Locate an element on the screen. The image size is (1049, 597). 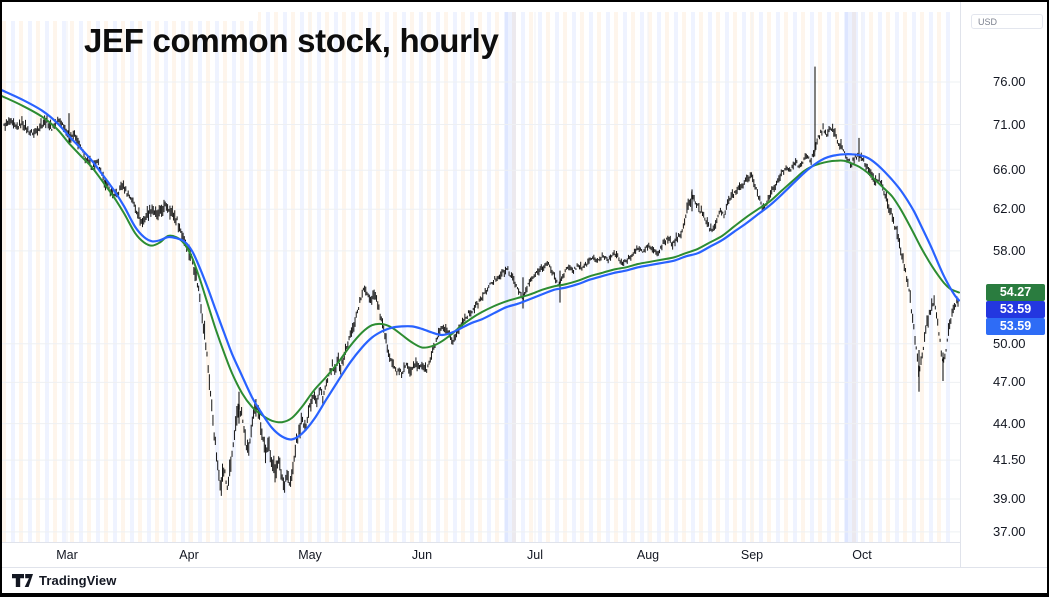
price-tick-label: 47.00 is located at coordinates (1009, 381).